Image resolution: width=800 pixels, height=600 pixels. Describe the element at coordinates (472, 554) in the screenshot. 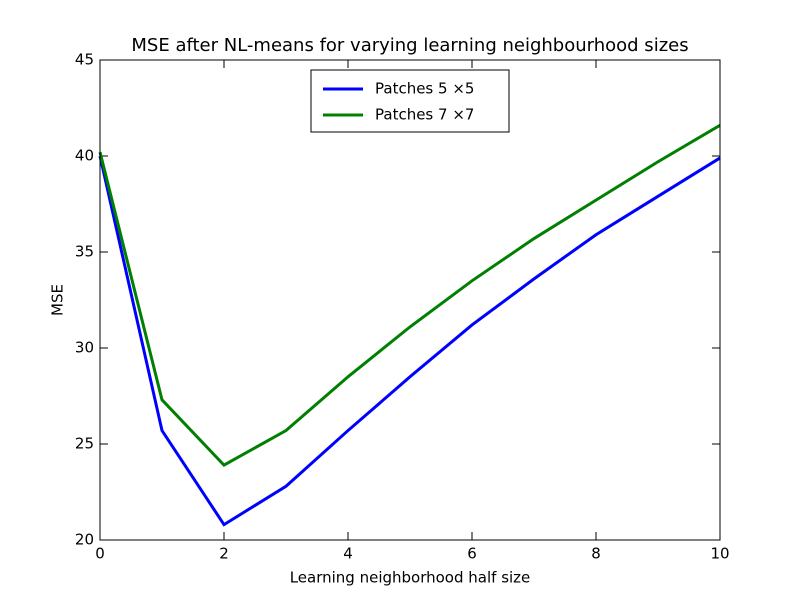

I see `x-tick-label: 6` at that location.